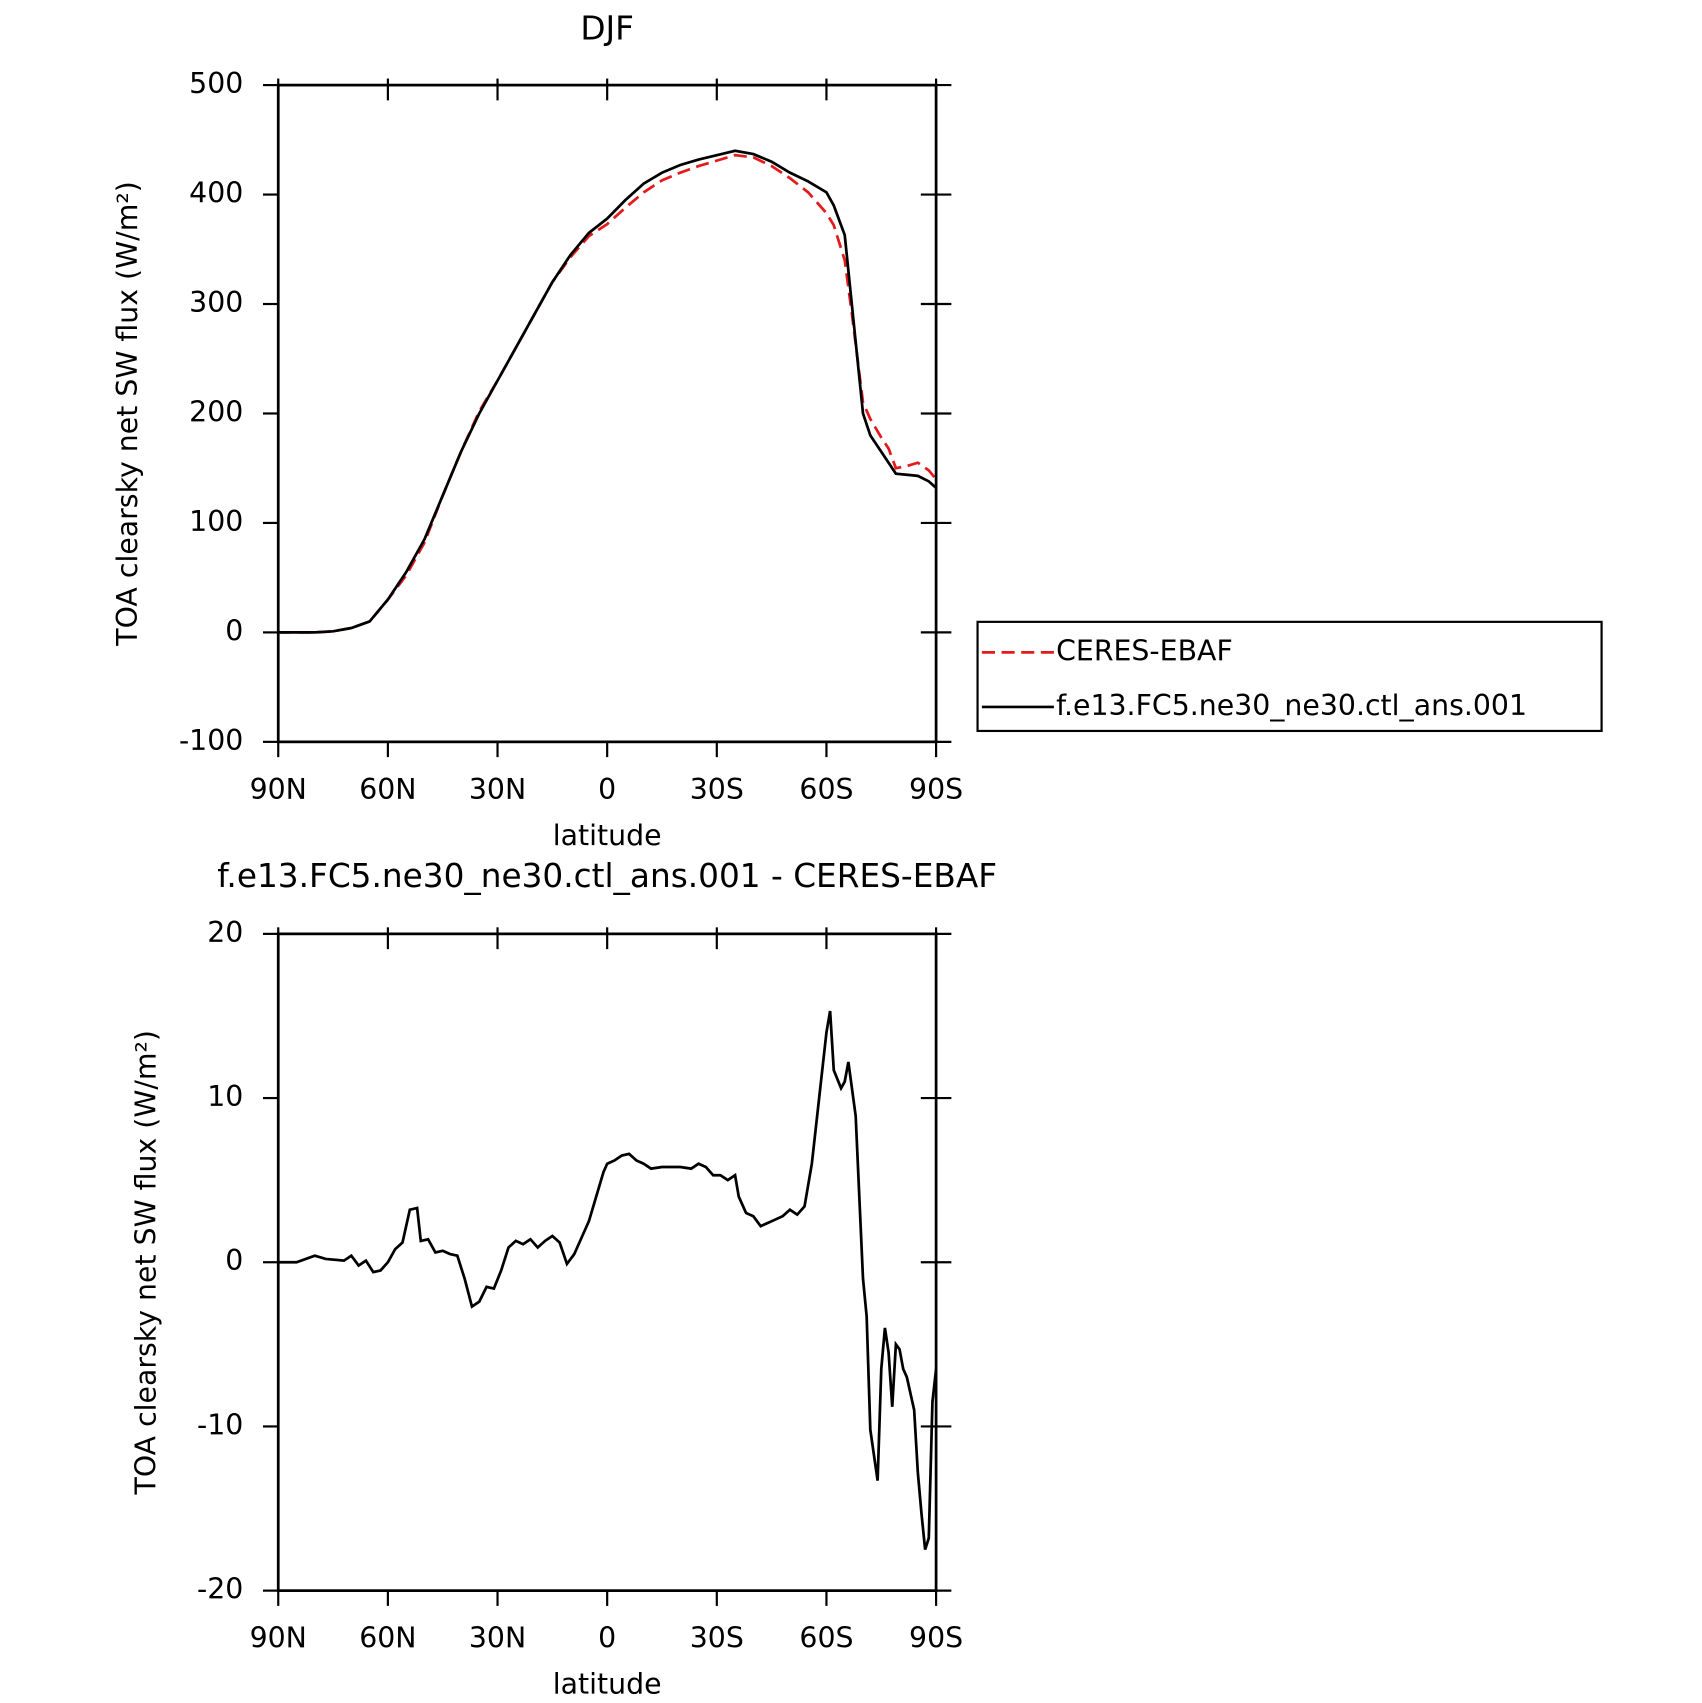  Describe the element at coordinates (216, 193) in the screenshot. I see `y-tick-label: 400` at that location.